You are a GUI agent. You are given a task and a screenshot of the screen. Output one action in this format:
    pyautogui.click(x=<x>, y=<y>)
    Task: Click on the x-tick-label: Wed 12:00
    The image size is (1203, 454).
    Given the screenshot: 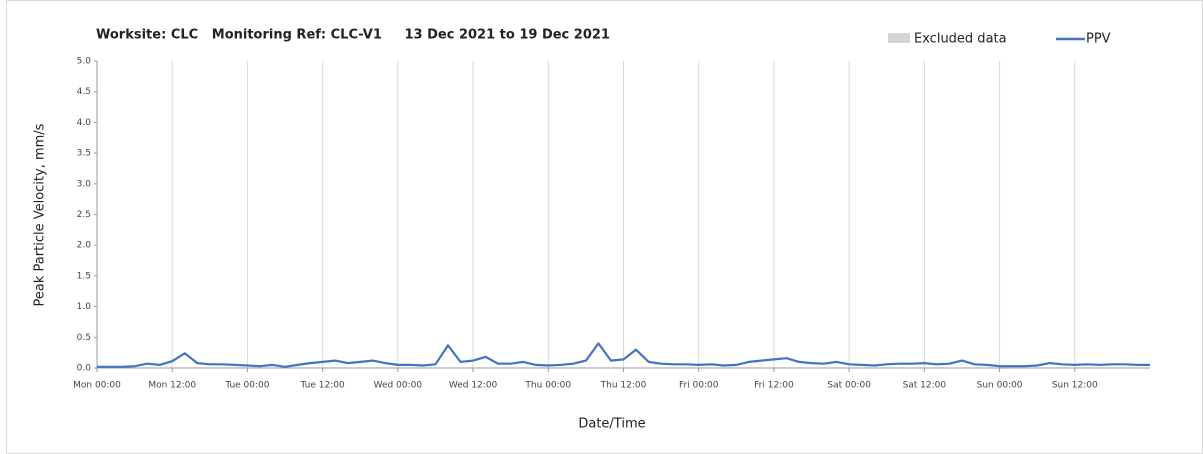 What is the action you would take?
    pyautogui.click(x=473, y=386)
    